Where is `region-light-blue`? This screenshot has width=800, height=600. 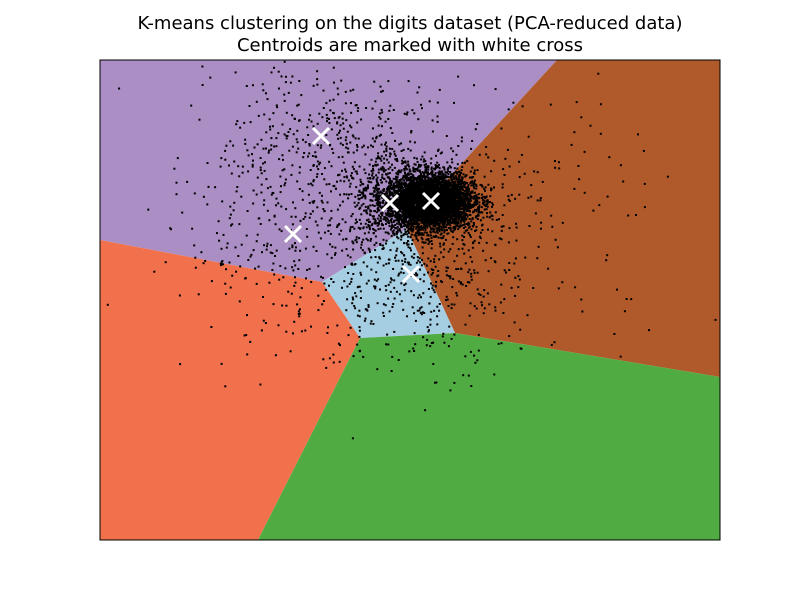
region-light-blue is located at coordinates (388, 281).